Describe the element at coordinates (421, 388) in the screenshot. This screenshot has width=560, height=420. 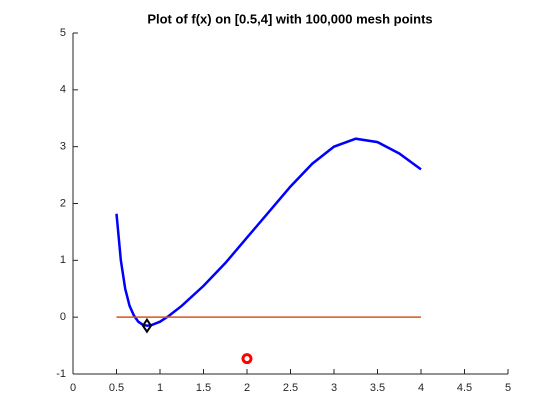
I see `x-tick-label: 4` at that location.